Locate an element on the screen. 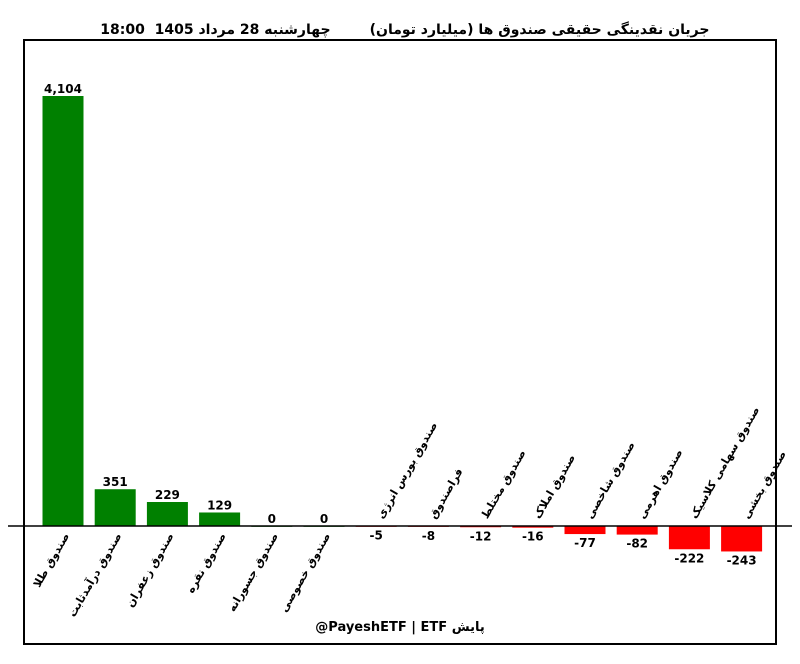  value-label-5: 0 is located at coordinates (324, 519).